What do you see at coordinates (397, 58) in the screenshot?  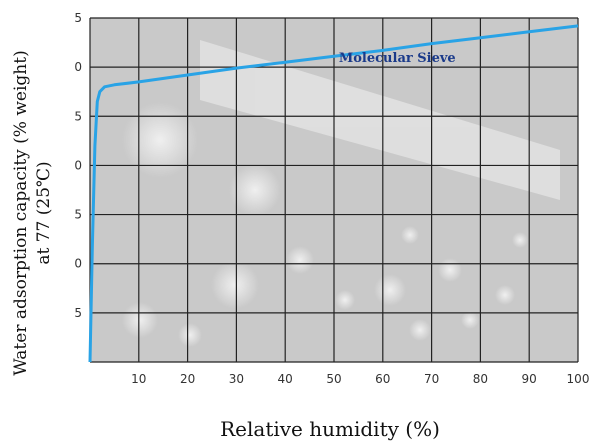 I see `series-annotation: Molecular Sieve` at bounding box center [397, 58].